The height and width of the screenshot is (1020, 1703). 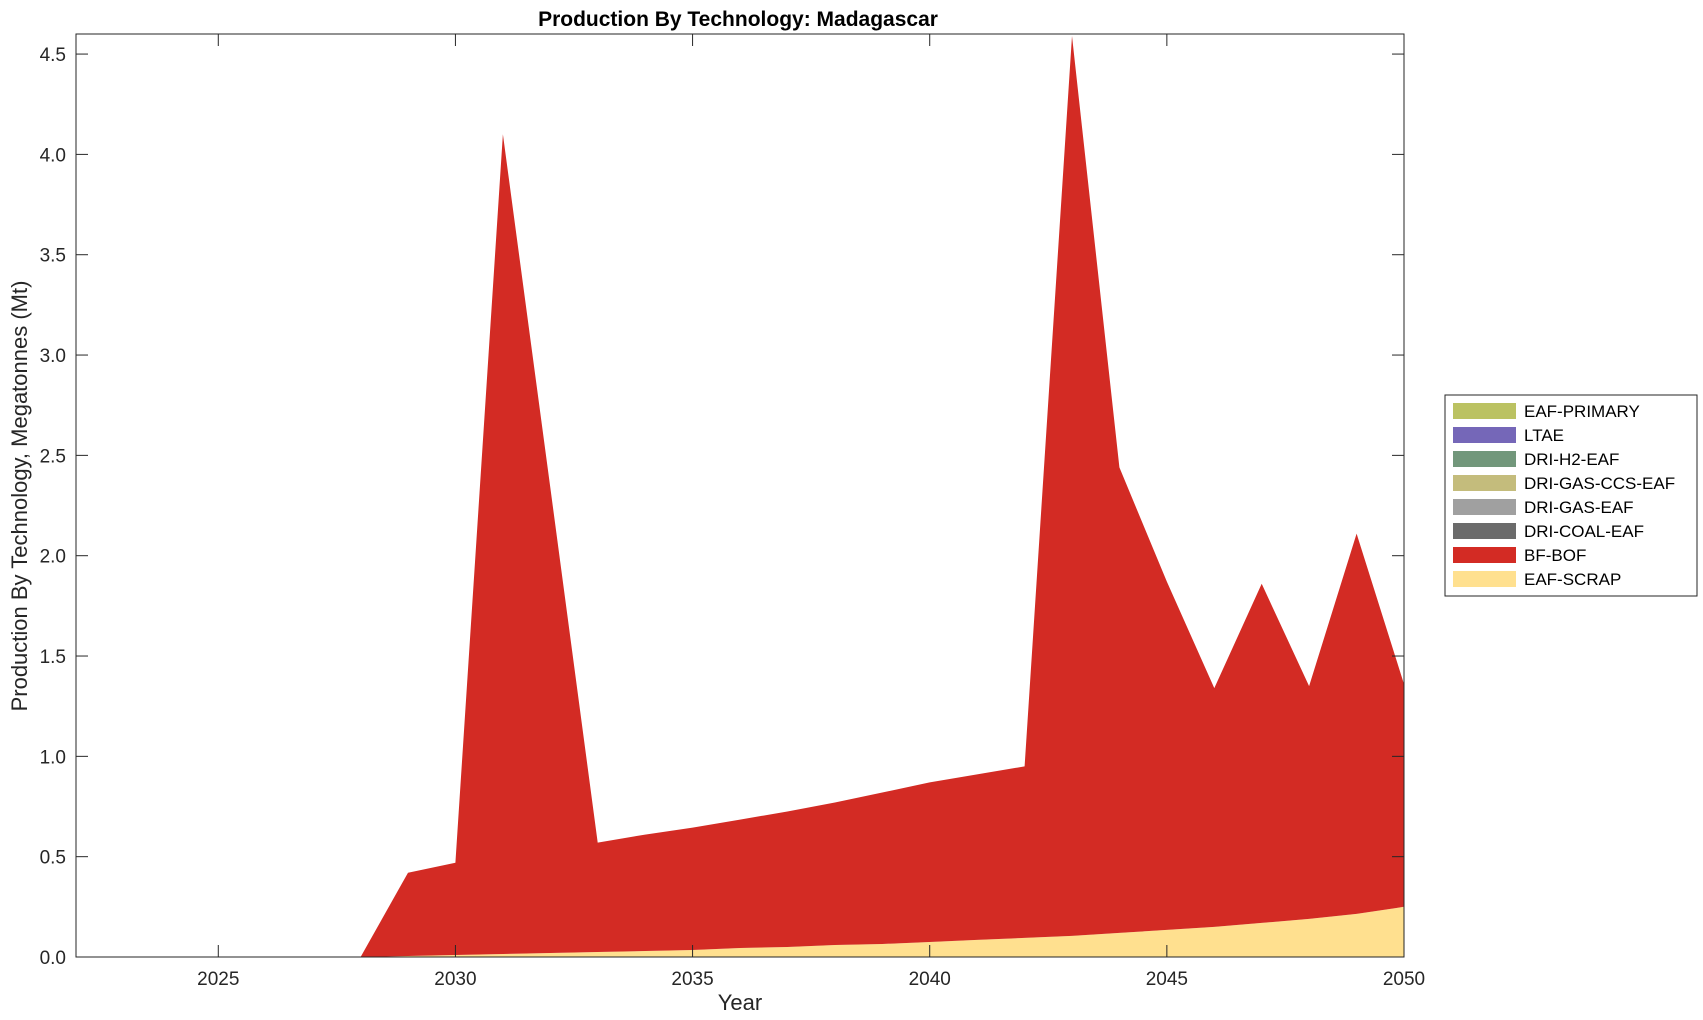 I want to click on legend-swatch-eaf-scrap, so click(x=1484, y=579).